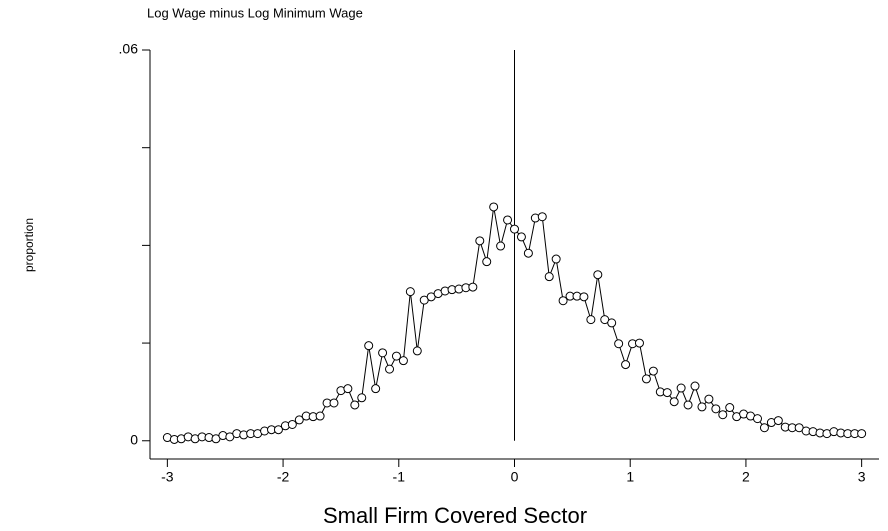 The image size is (888, 531). What do you see at coordinates (455, 515) in the screenshot?
I see `x-axis-label: Small Firm Covered Sector` at bounding box center [455, 515].